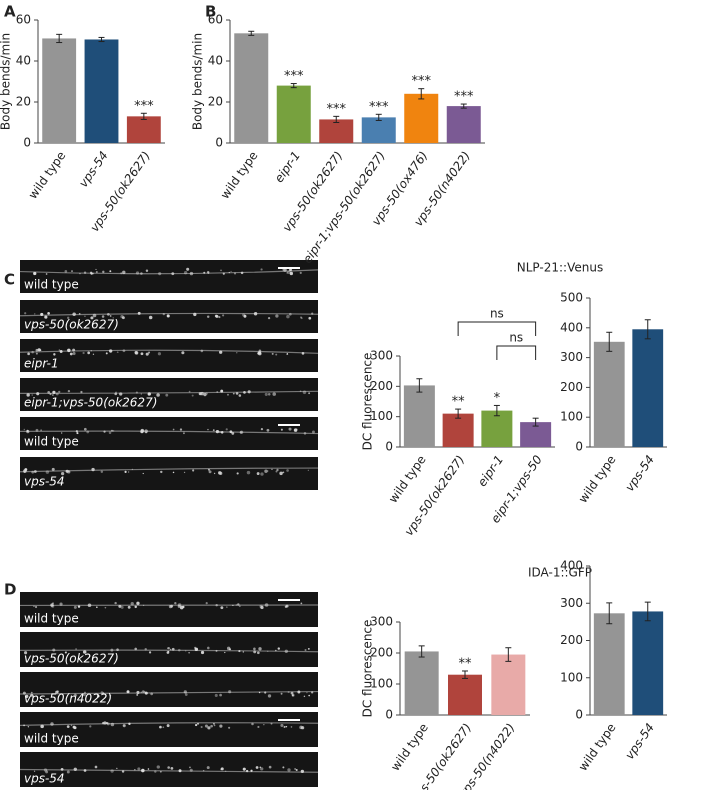 The width and height of the screenshot is (704, 790). Describe the element at coordinates (287, 167) in the screenshot. I see `x-tick-label: eipr-1` at that location.